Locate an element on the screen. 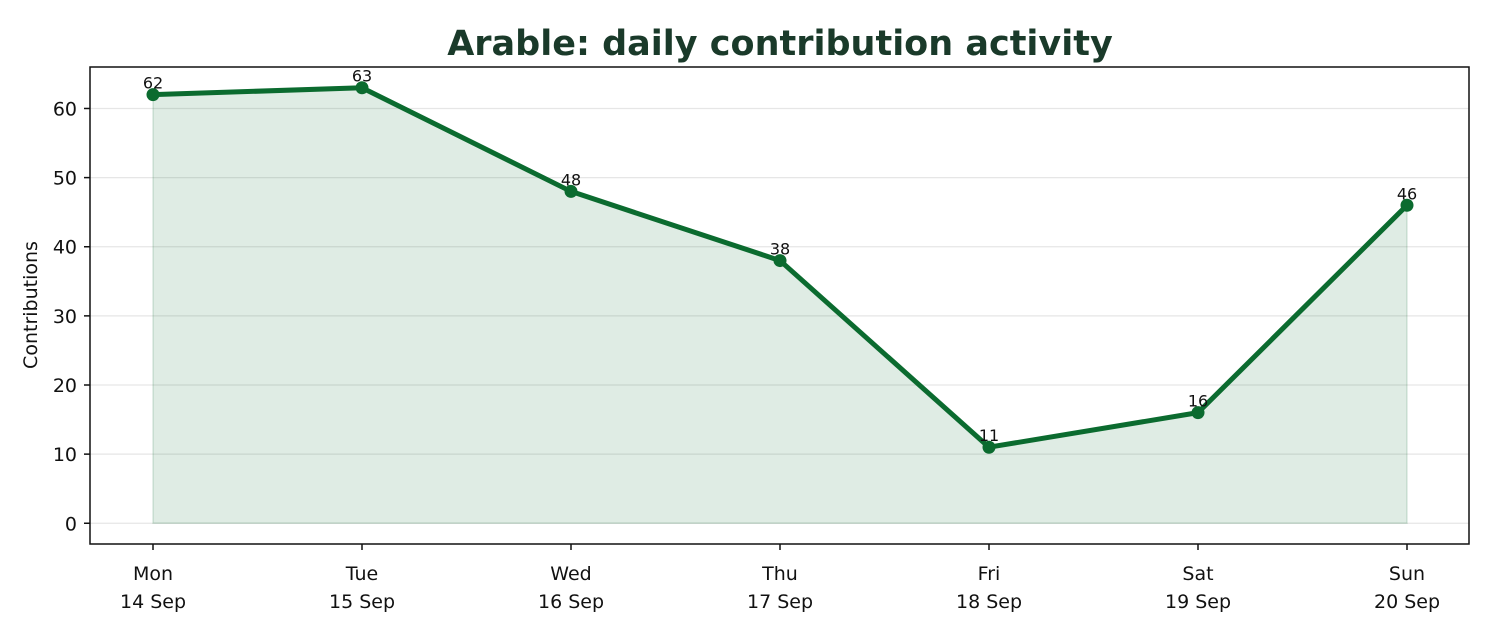 The image size is (1485, 630). data-label: 62 is located at coordinates (153, 83).